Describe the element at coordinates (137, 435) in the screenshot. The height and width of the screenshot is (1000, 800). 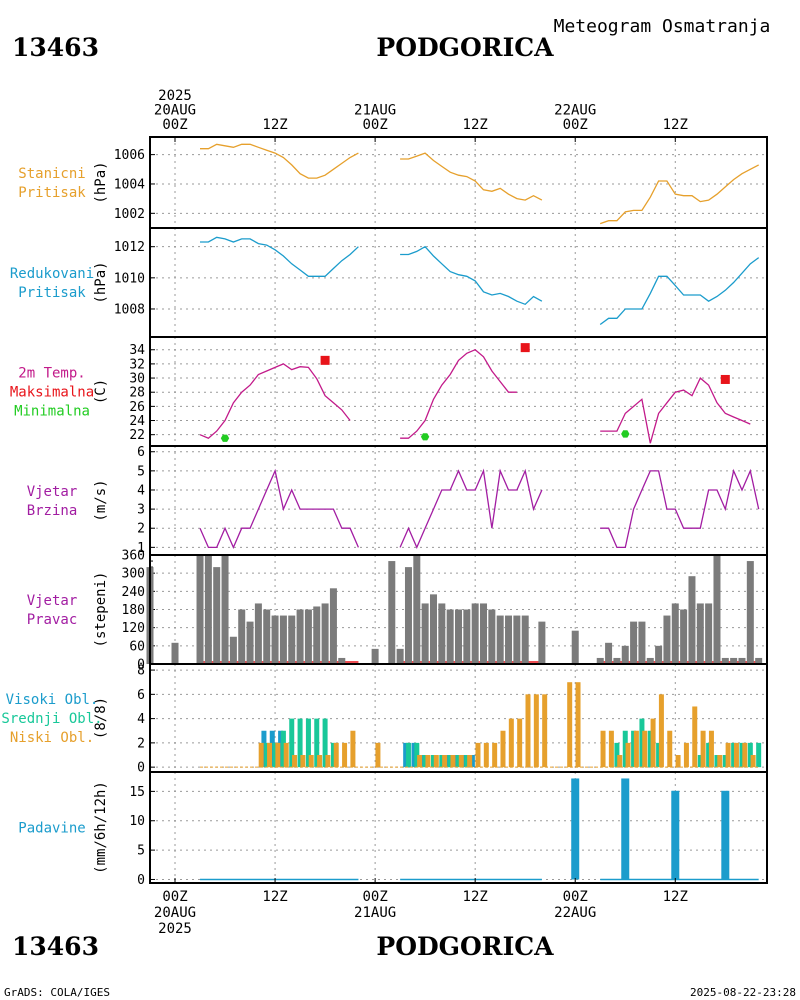
I see `y-tick-label: 22` at that location.